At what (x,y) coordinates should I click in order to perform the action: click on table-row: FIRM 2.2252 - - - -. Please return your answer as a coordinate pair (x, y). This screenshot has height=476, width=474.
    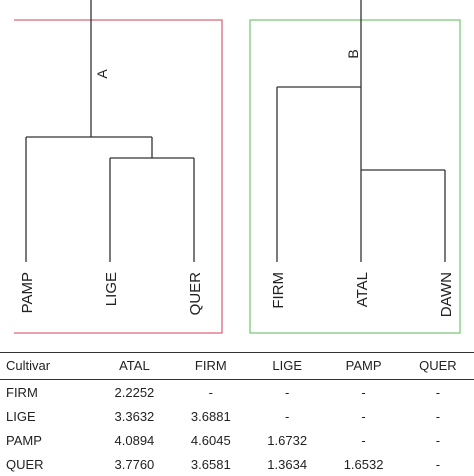
    Looking at the image, I should click on (237, 392).